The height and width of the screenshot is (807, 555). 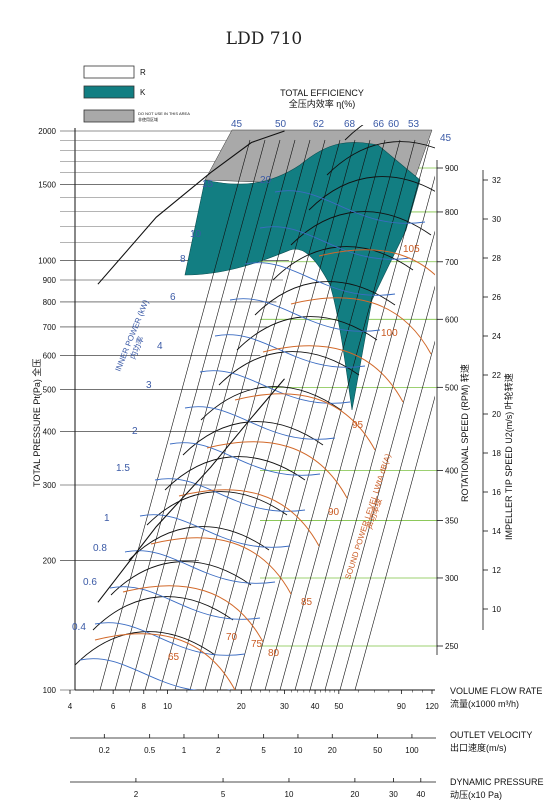 What do you see at coordinates (257, 644) in the screenshot?
I see `sound-value: 75` at bounding box center [257, 644].